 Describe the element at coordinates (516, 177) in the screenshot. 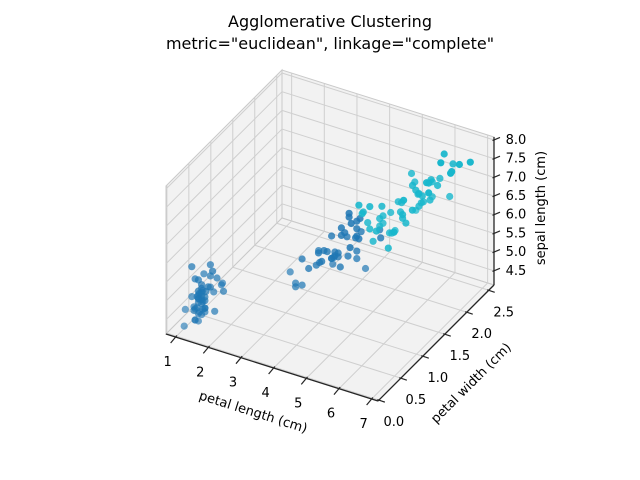

I see `z-axis-tick-label: 7.0` at that location.